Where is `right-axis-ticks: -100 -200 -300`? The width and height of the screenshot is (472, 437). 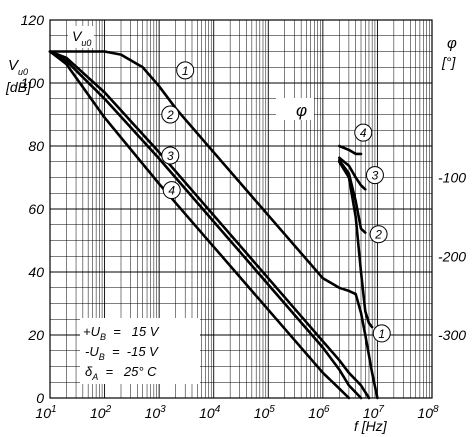 right-axis-ticks: -100 -200 -300 is located at coordinates (452, 257).